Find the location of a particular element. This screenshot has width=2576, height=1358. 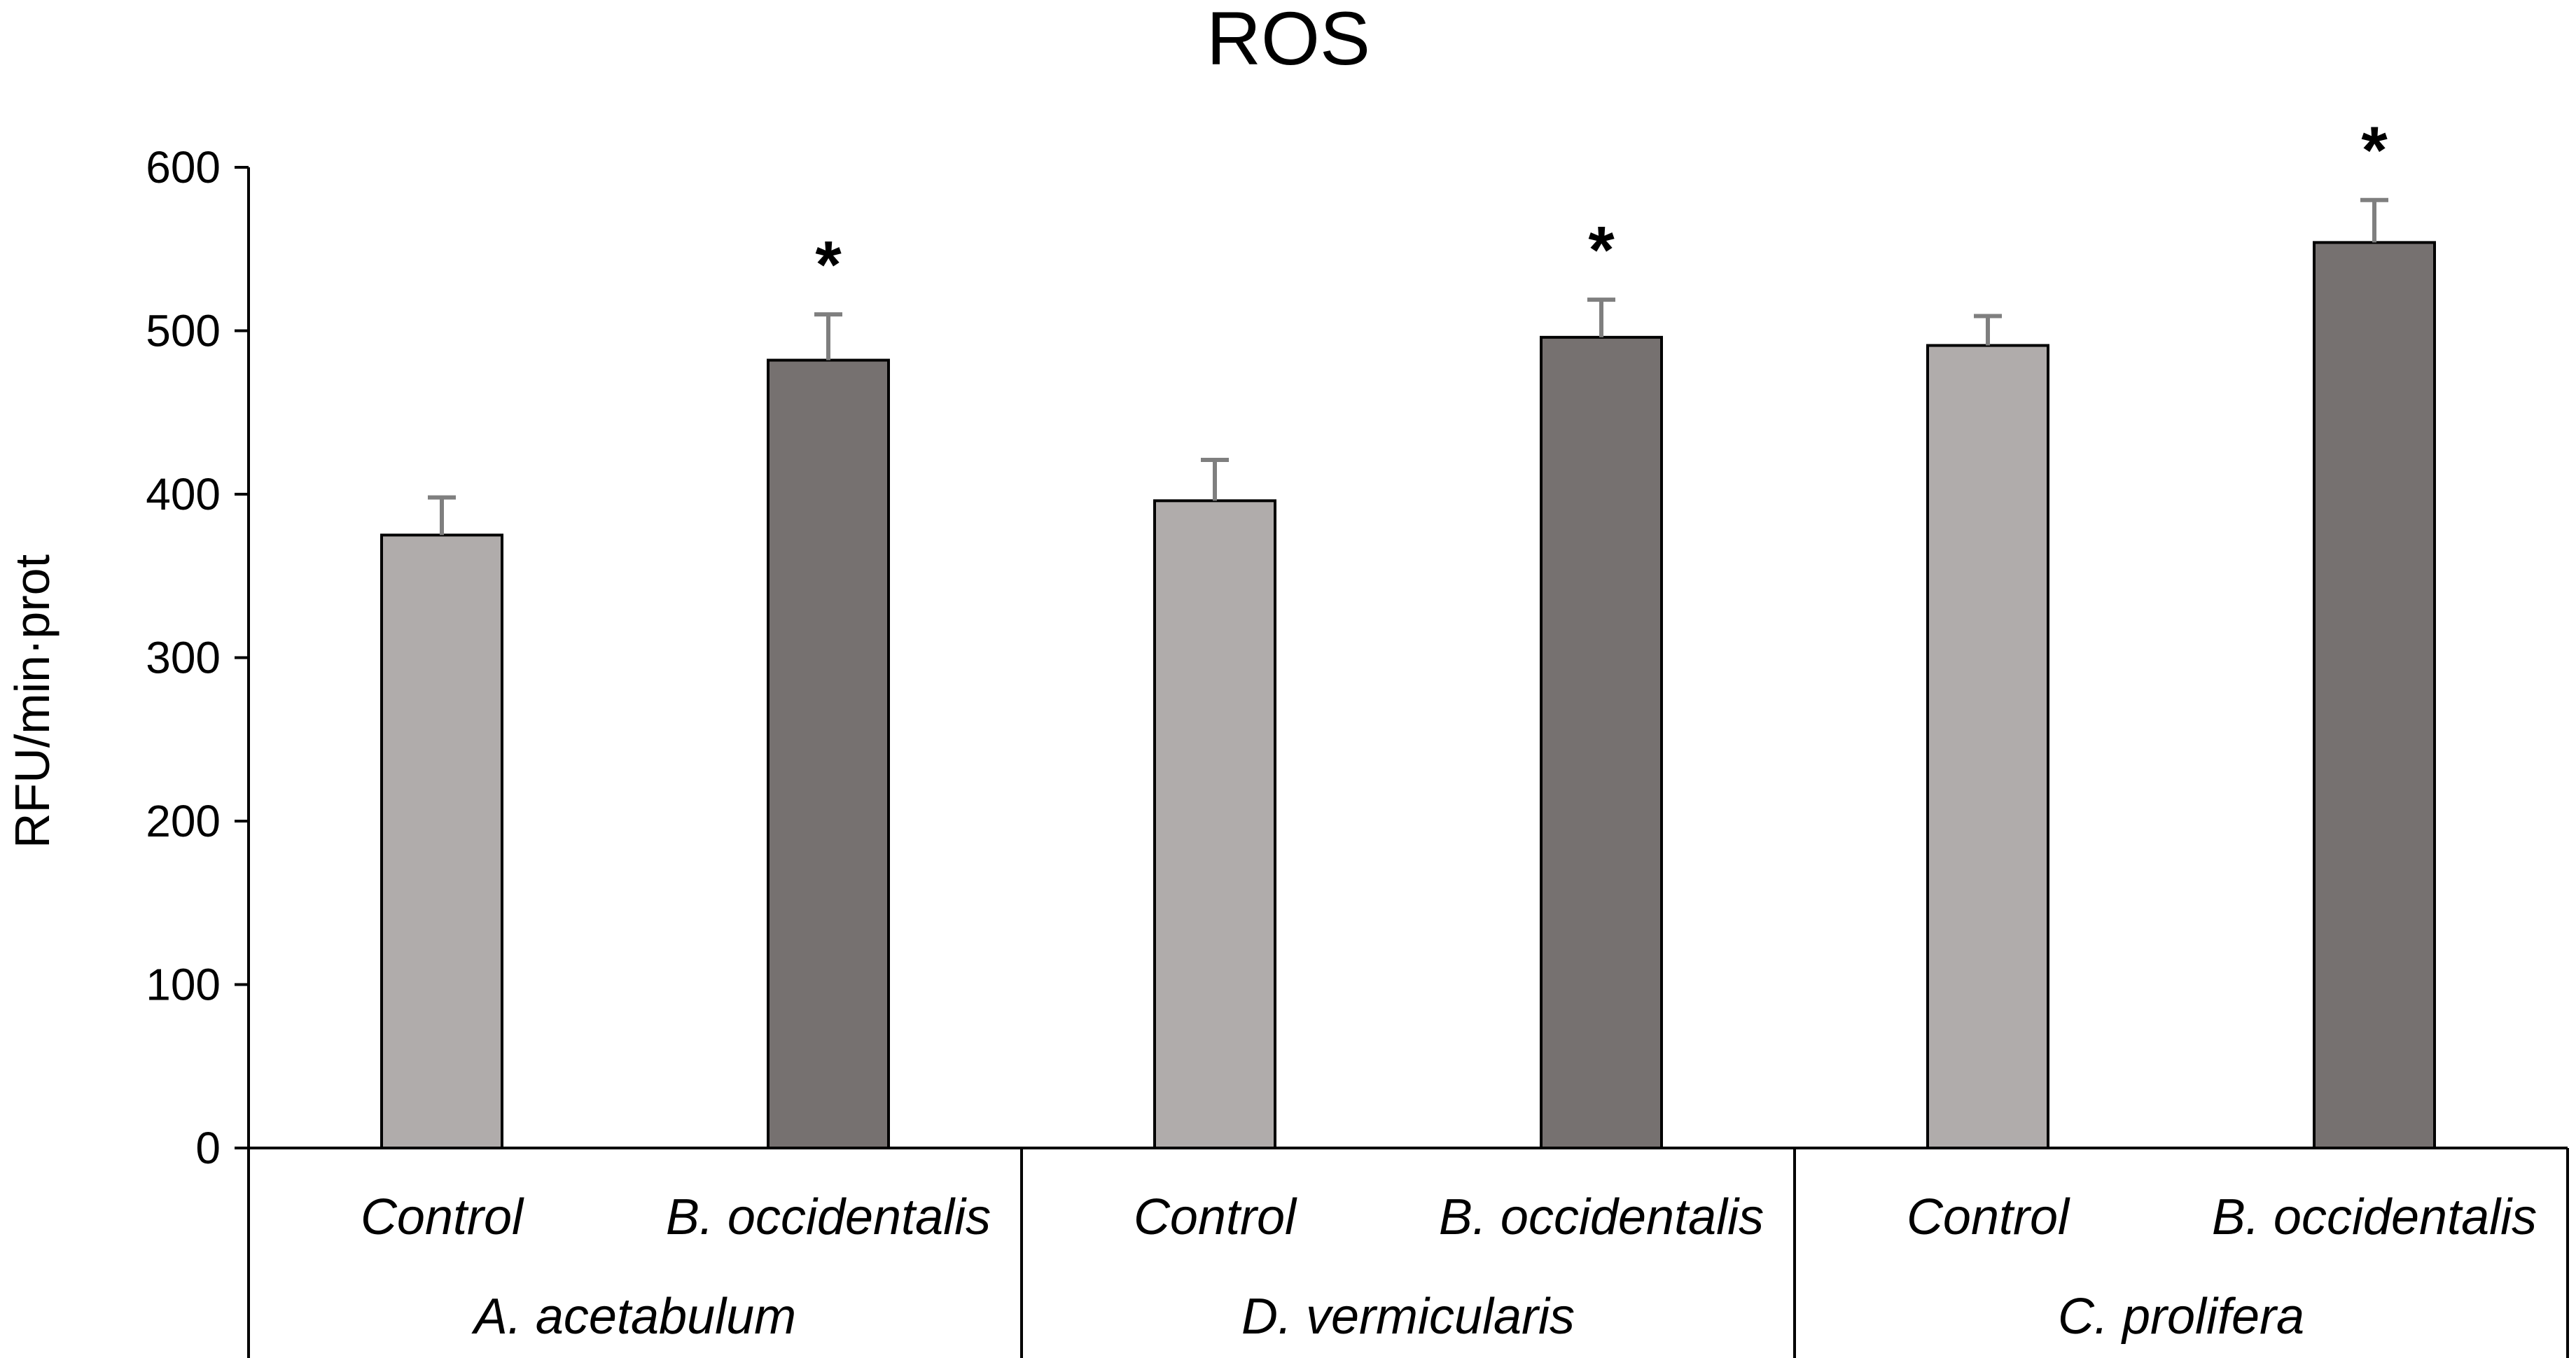

x-group-label: A. acetabulum is located at coordinates (633, 1317).